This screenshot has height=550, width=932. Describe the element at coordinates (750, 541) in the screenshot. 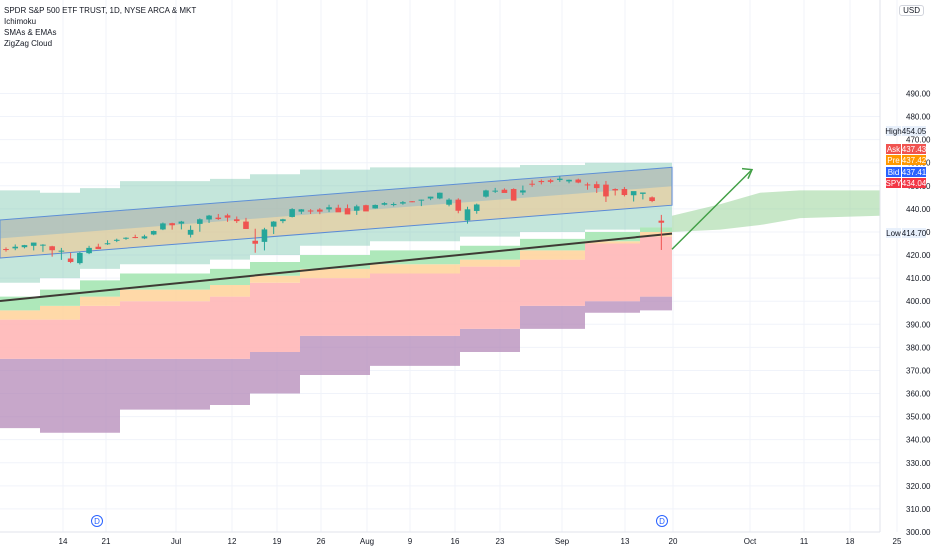

I see `time-tick-label: Oct` at that location.